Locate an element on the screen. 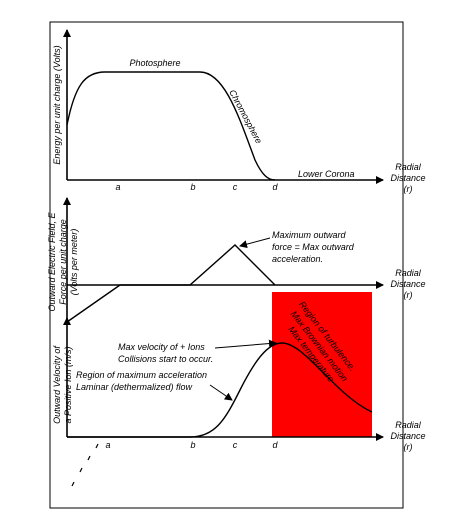 This screenshot has width=449, height=528. annotation: Laminar (dethermalized) flow is located at coordinates (134, 387).